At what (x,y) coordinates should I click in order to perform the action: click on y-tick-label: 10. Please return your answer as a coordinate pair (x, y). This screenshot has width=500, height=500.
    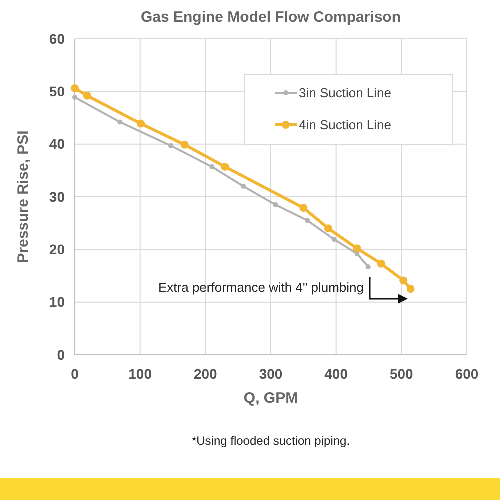
    Looking at the image, I should click on (57, 302).